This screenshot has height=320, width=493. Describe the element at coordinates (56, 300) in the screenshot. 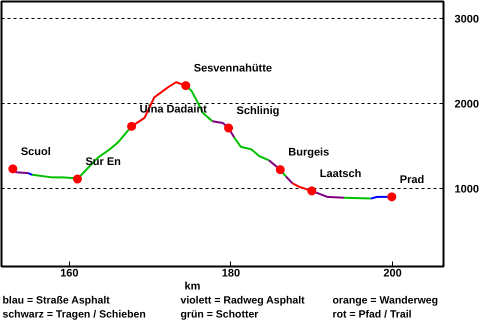

I see `text: blau = Straße Asphalt` at that location.